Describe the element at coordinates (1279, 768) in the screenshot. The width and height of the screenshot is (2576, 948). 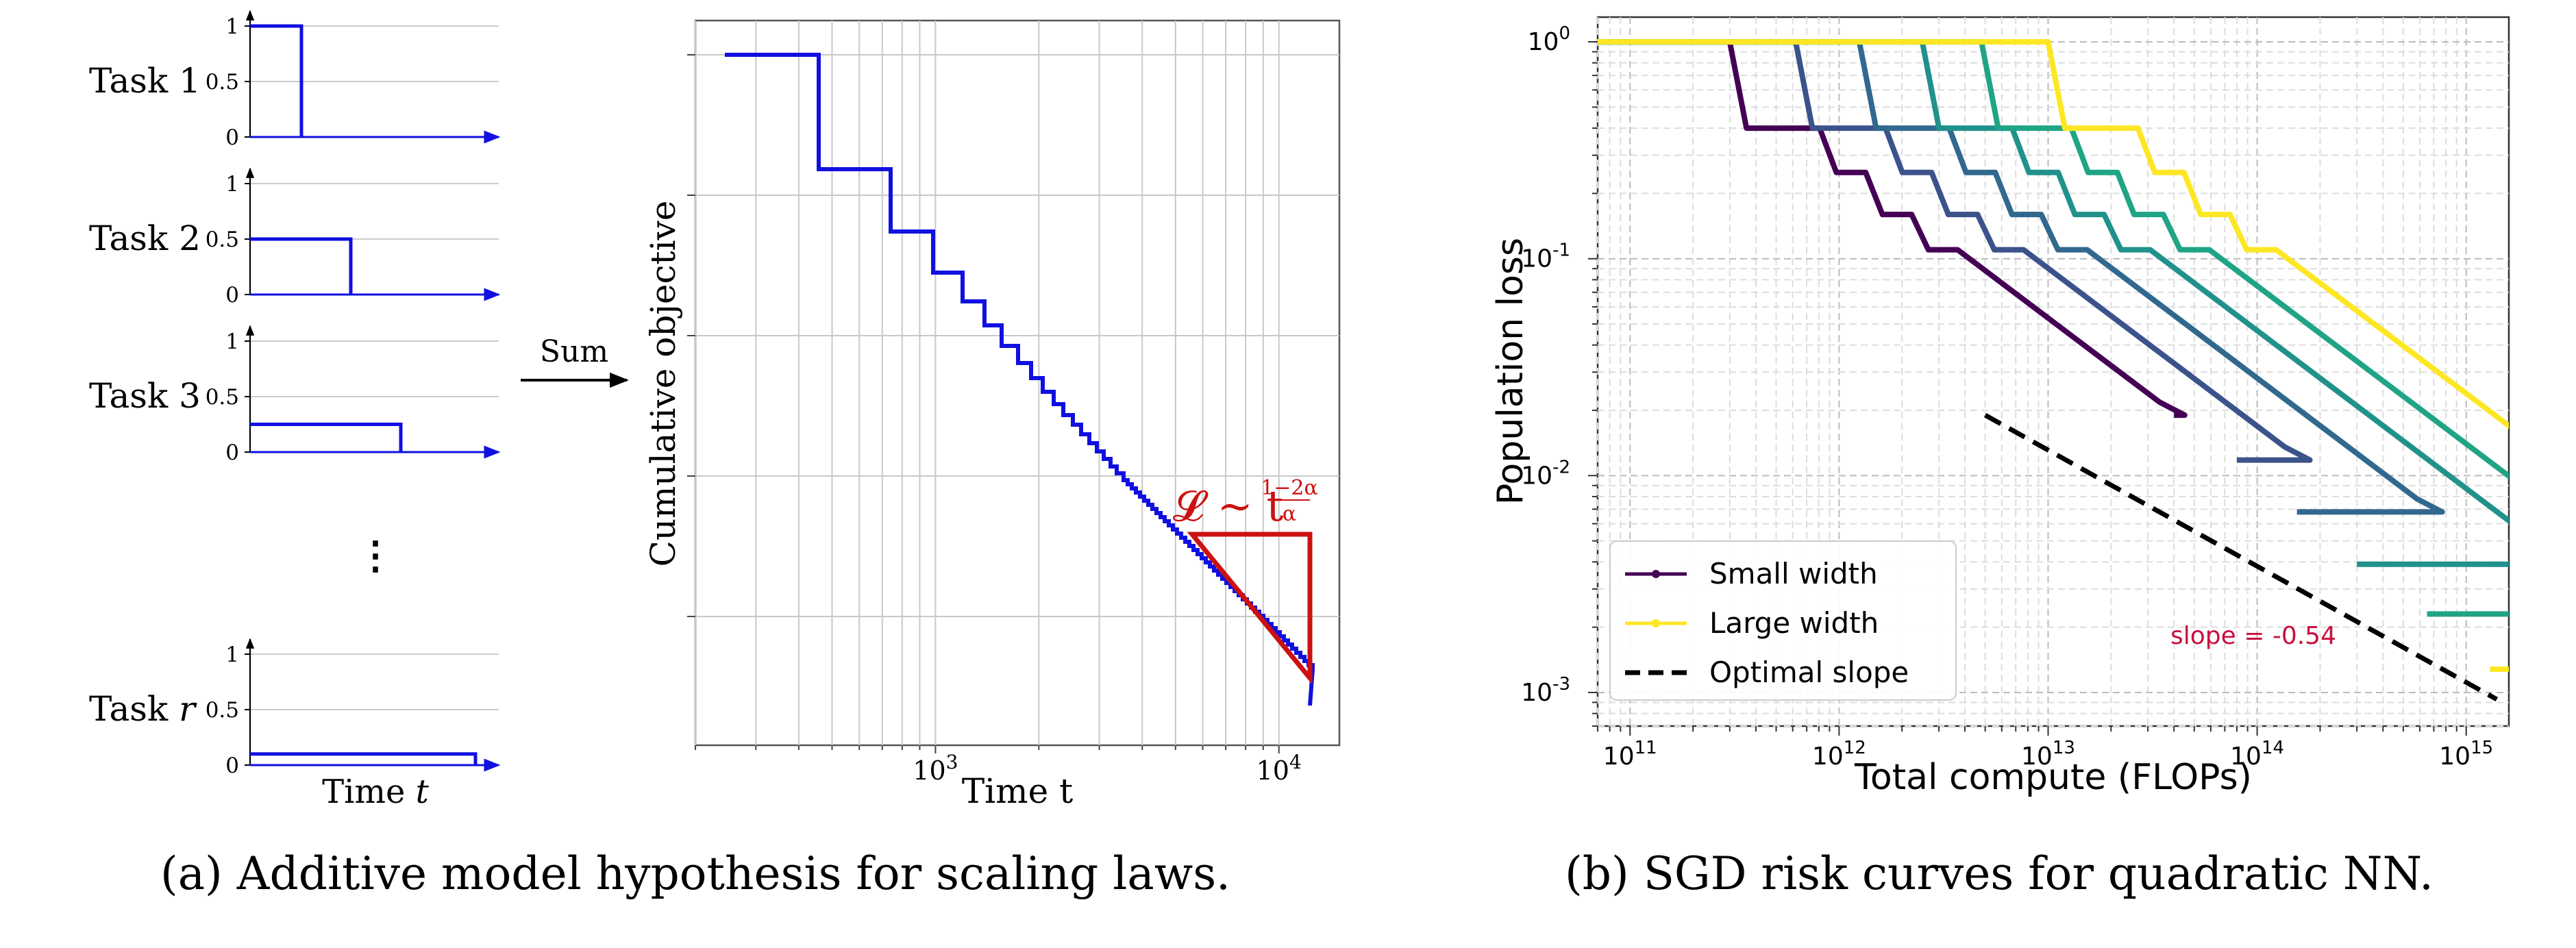
I see `mid-xtick-label: 10⁴` at that location.